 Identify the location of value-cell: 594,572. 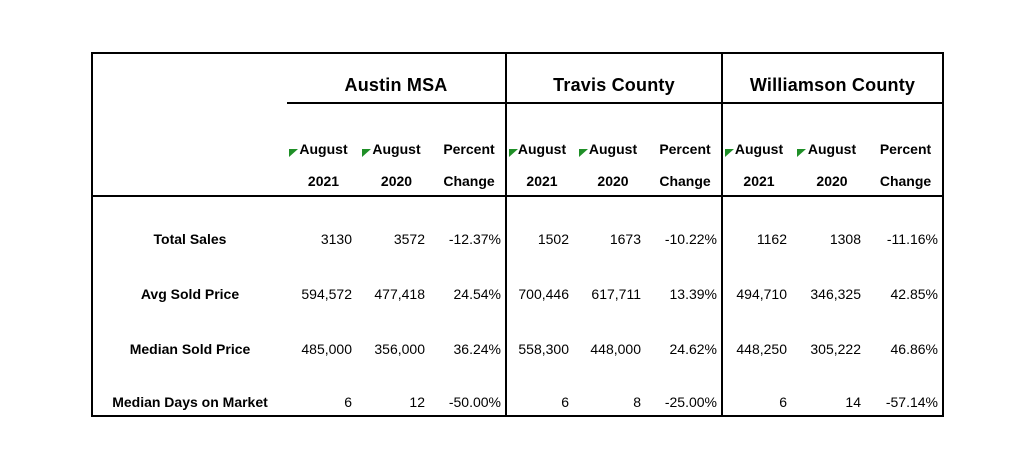
(326, 294).